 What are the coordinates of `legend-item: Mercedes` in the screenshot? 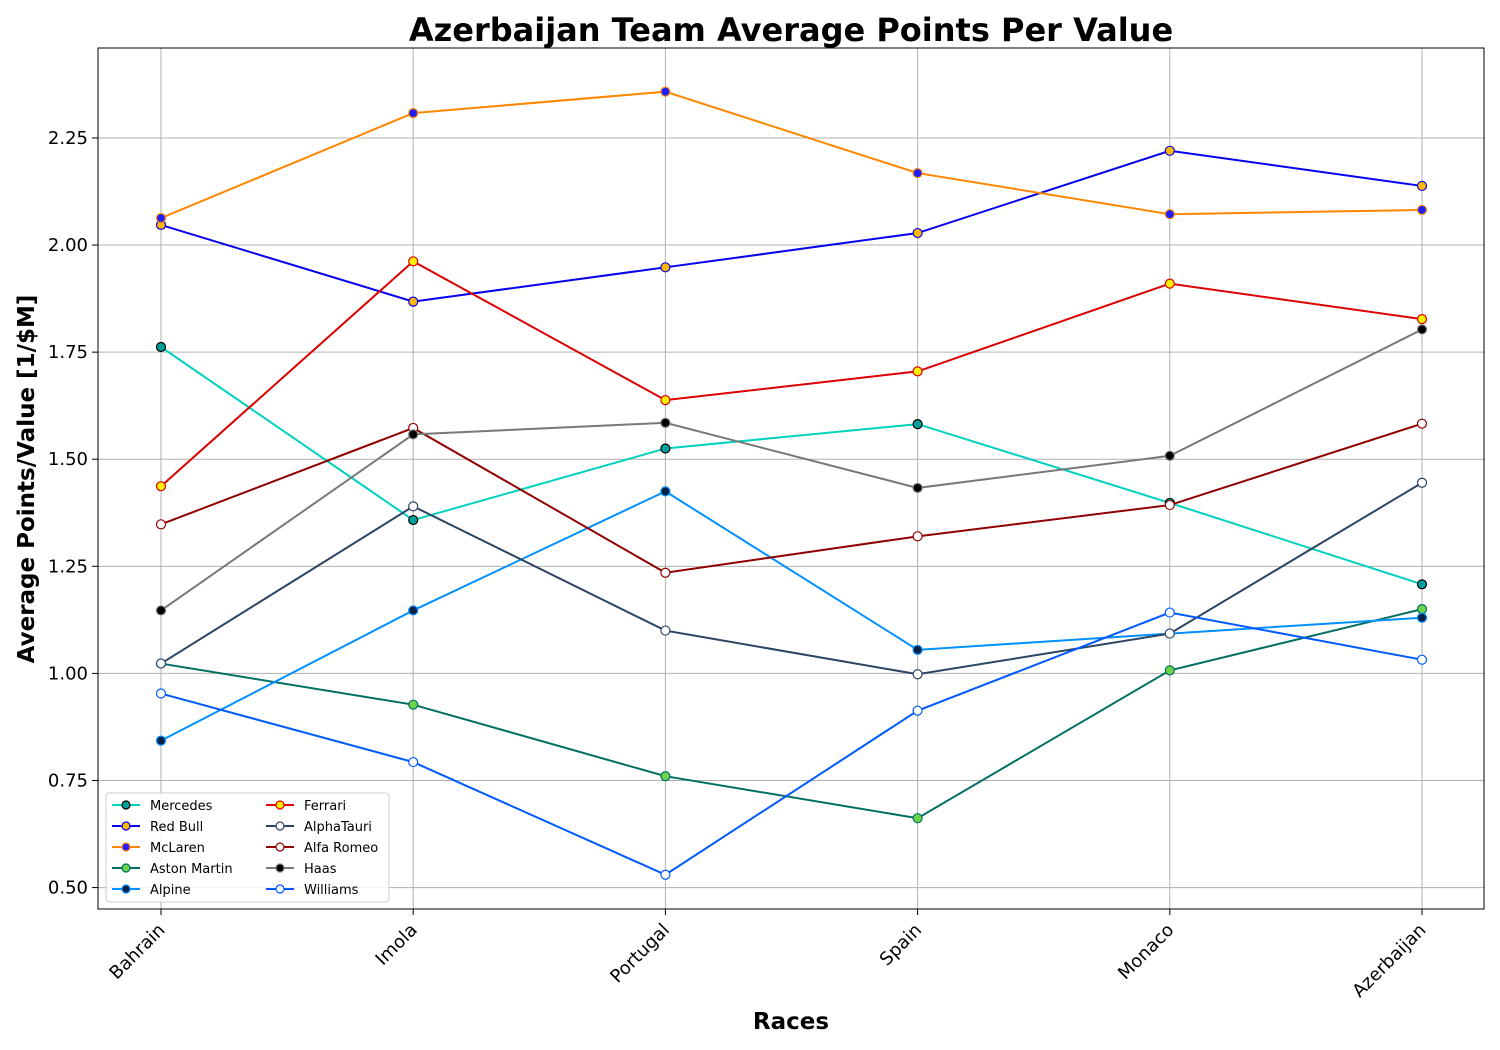 It's located at (162, 806).